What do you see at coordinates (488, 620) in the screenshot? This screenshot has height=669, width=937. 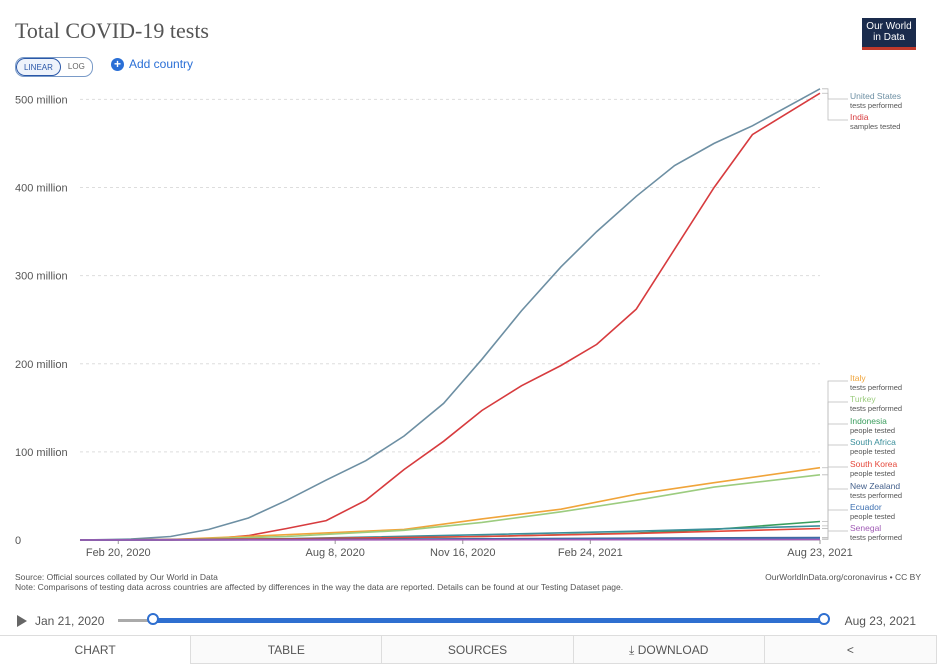 I see `timeline-track-active` at bounding box center [488, 620].